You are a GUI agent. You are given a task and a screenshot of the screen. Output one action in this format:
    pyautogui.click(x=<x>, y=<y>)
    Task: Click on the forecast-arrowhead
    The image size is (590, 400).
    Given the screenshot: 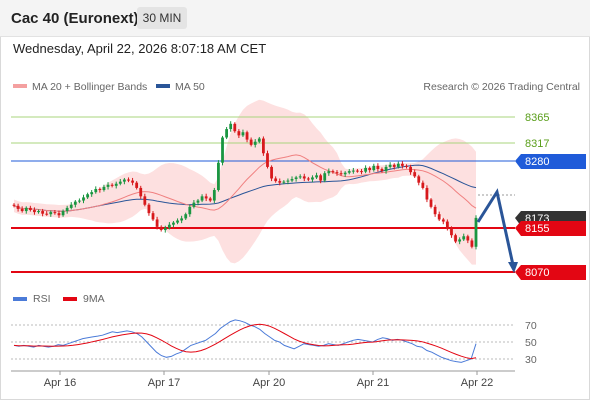 What is the action you would take?
    pyautogui.click(x=513, y=267)
    